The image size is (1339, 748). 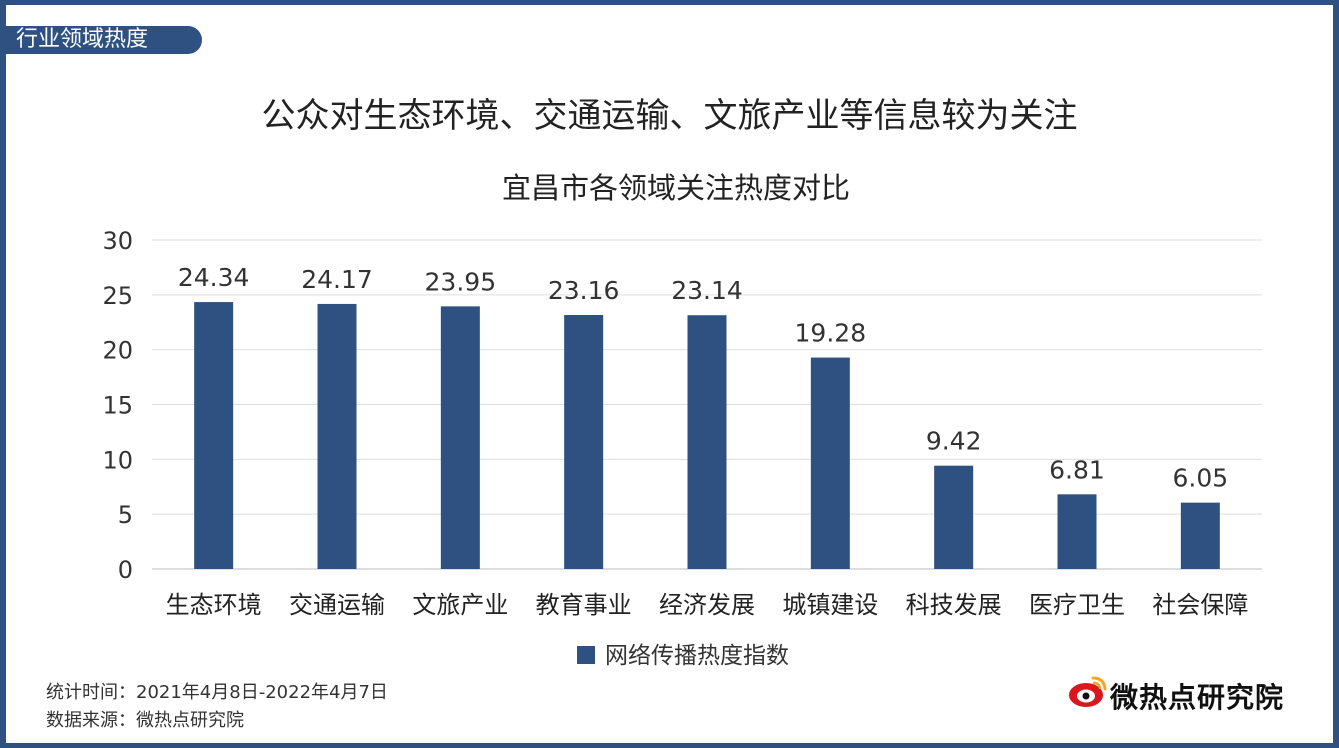 What do you see at coordinates (125, 570) in the screenshot?
I see `y-tick-label: 0` at bounding box center [125, 570].